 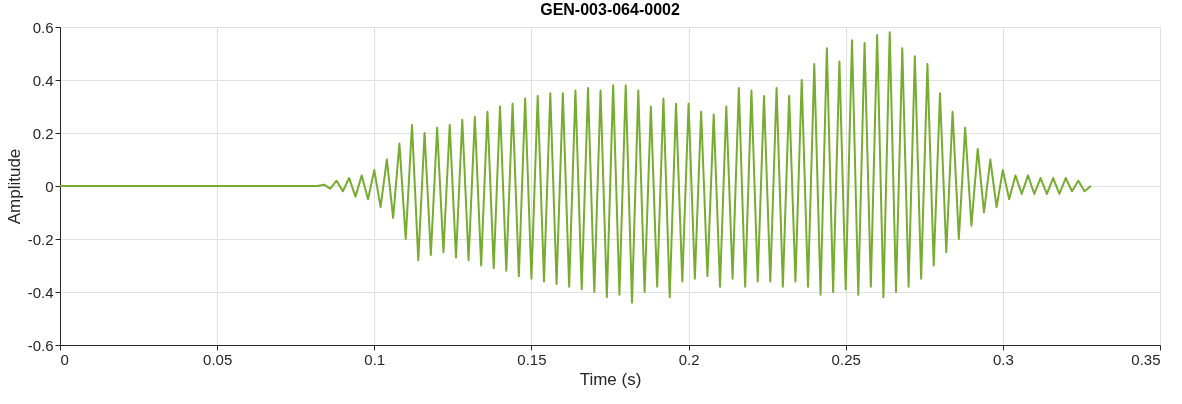 I want to click on y-axis-title: Amplitude, so click(x=14, y=186).